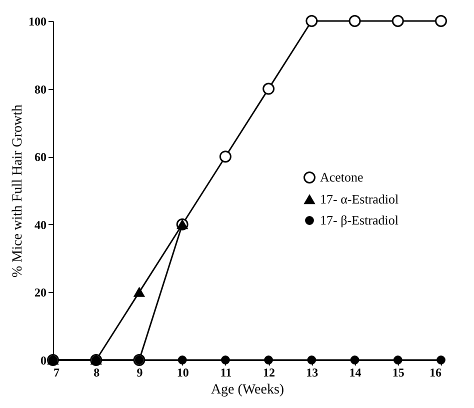 The width and height of the screenshot is (474, 408). I want to click on y-tick-label: 40, so click(40, 225).